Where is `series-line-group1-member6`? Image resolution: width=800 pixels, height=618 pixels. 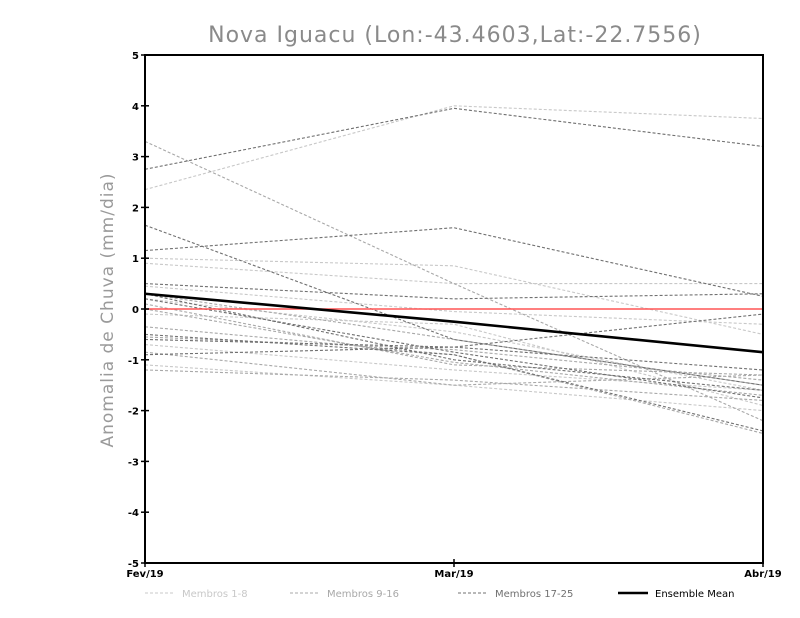
series-line-group1-member6 is located at coordinates (454, 367).